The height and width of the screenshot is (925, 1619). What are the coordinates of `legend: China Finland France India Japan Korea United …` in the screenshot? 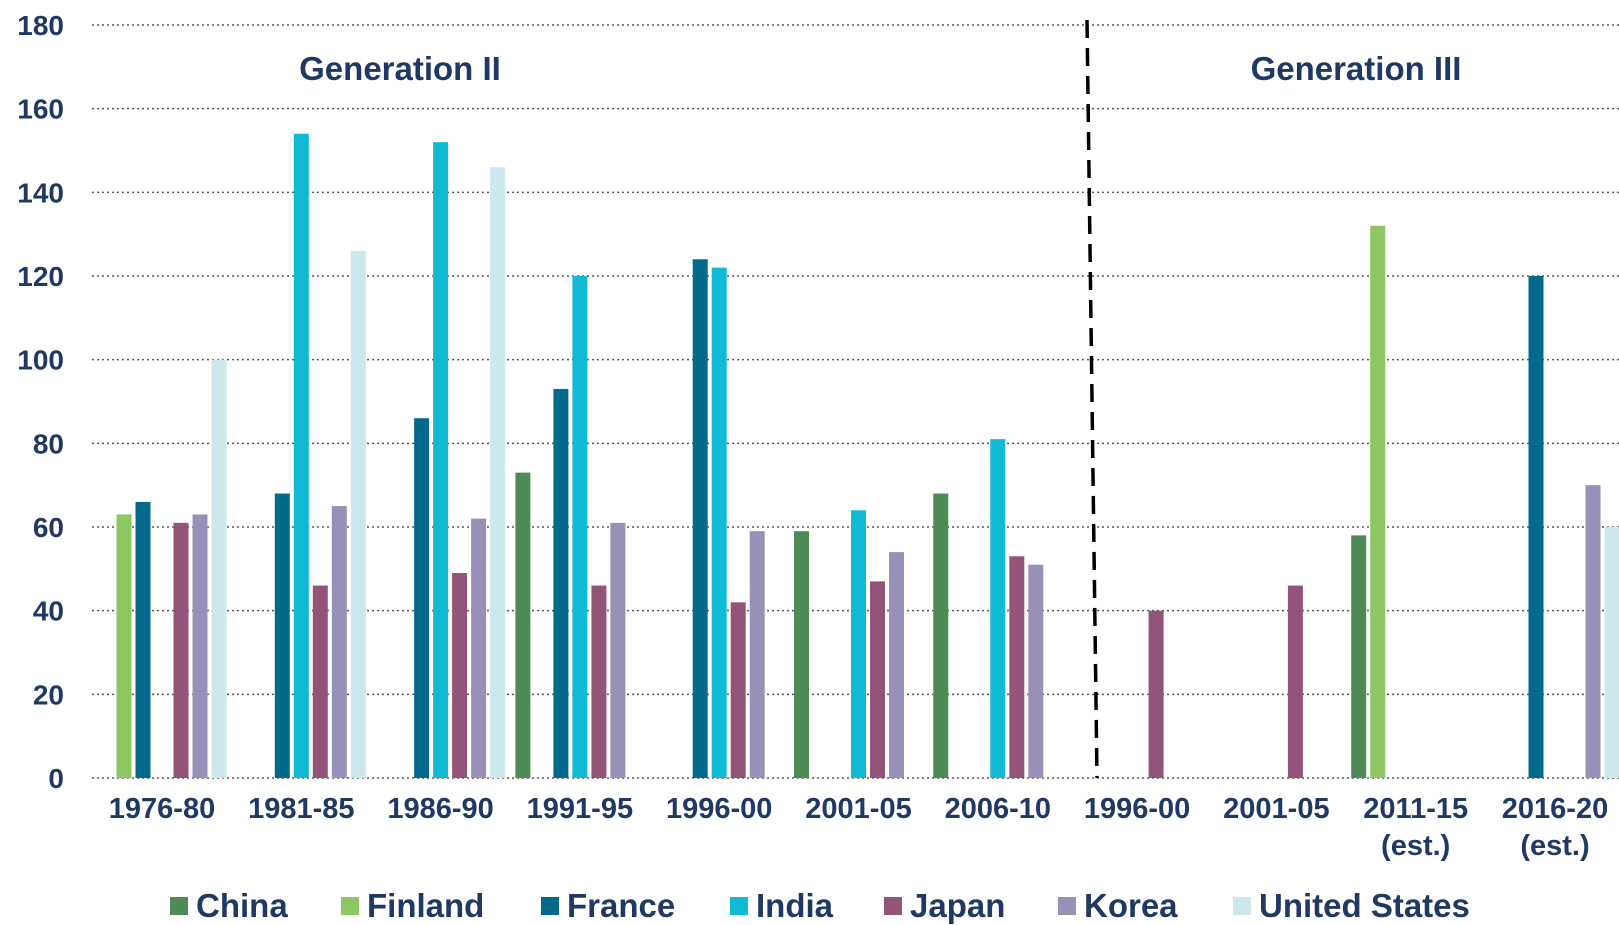 It's located at (820, 905).